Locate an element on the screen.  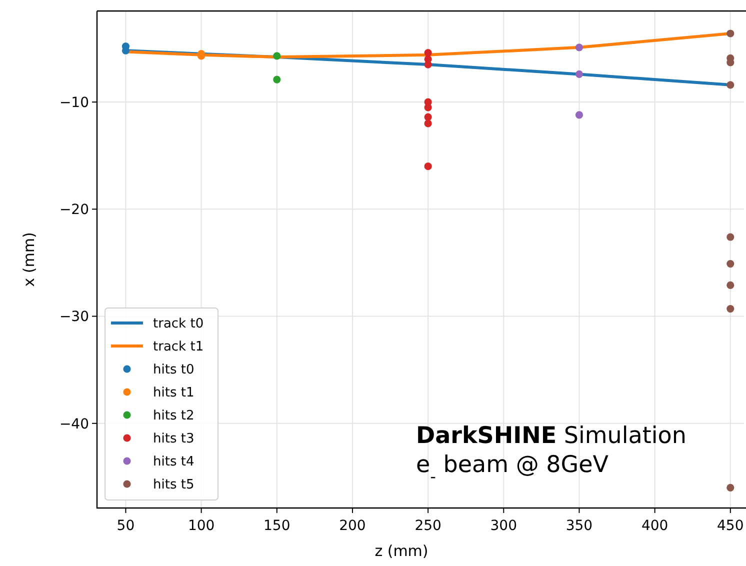
x-tick-label: 150 is located at coordinates (277, 526).